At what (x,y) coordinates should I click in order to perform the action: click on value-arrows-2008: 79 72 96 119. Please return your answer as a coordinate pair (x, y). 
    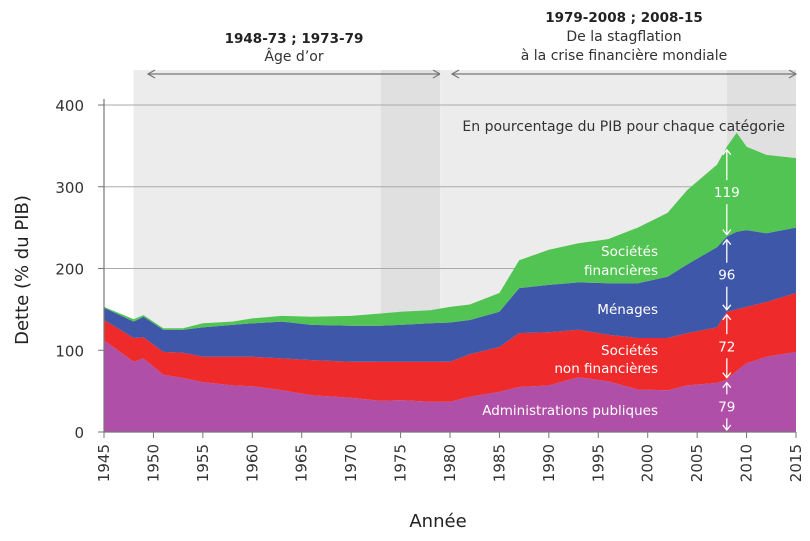
    Looking at the image, I should click on (727, 290).